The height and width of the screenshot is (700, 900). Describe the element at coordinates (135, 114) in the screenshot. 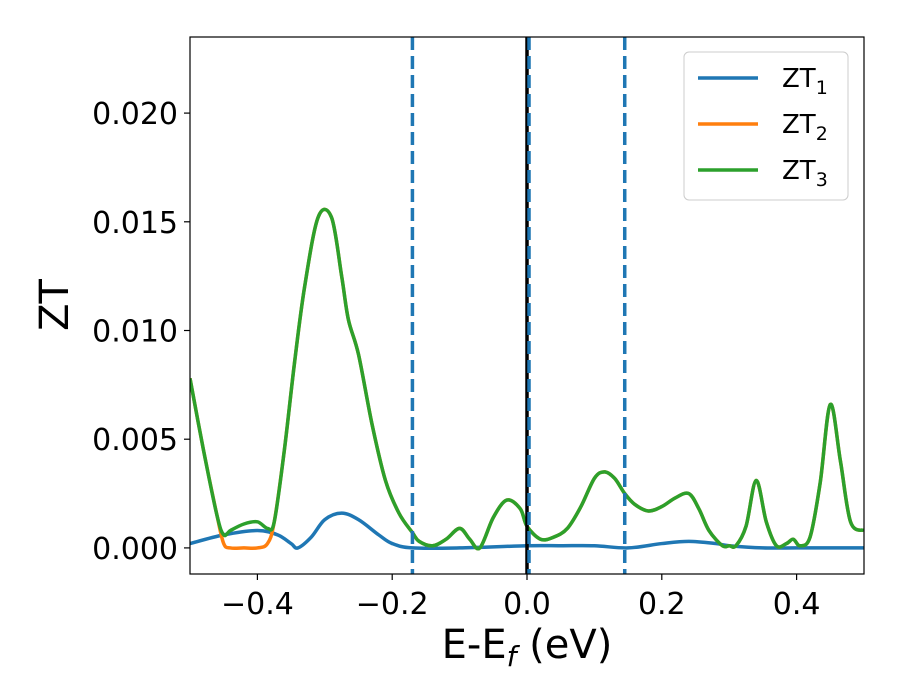

I see `y-tick-label: 0.020` at that location.